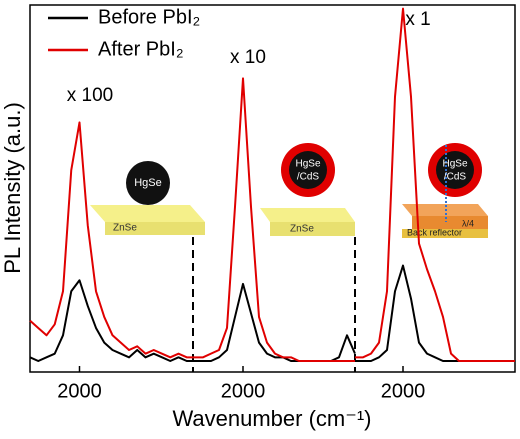  Describe the element at coordinates (90, 95) in the screenshot. I see `annotation: x 100` at that location.